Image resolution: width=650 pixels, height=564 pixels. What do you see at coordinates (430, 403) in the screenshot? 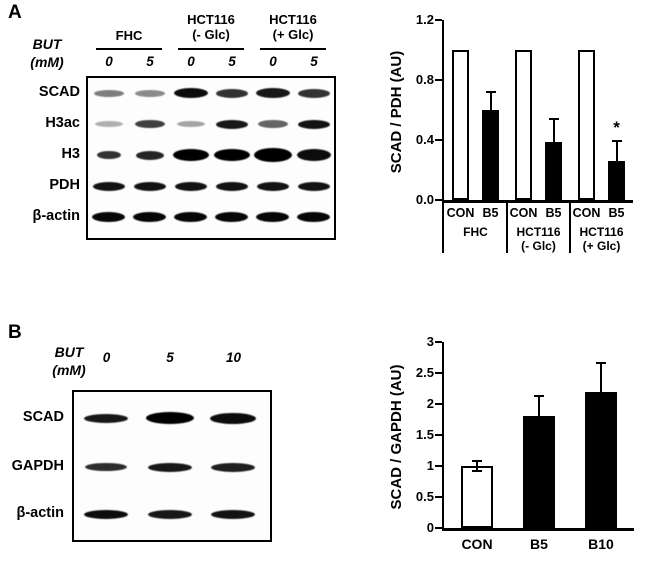
I see `y-axis-tick-label: 2` at bounding box center [430, 403].